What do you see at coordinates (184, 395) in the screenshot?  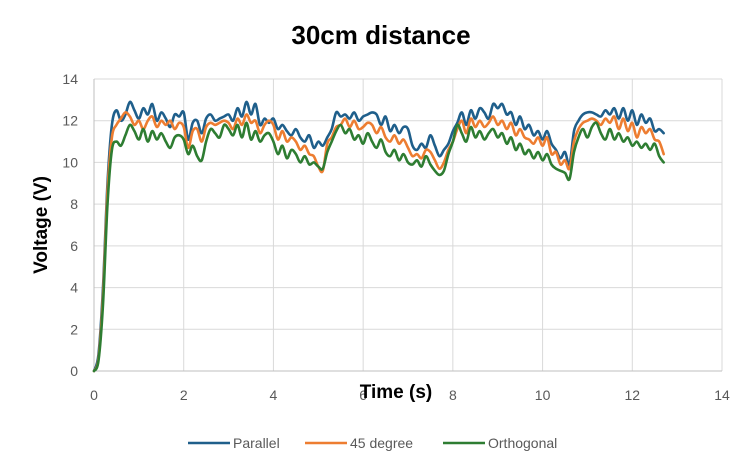 I see `x-tick-label: 2` at bounding box center [184, 395].